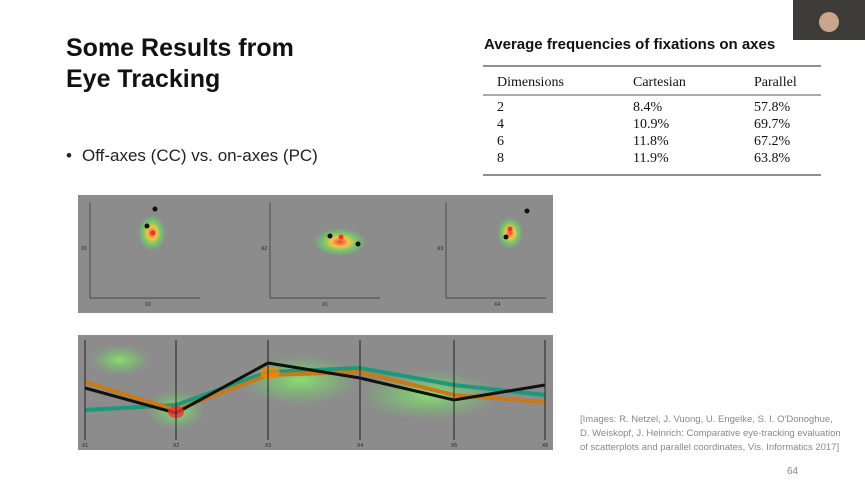 This screenshot has width=865, height=487. What do you see at coordinates (772, 141) in the screenshot?
I see `table-cell: 67.2%` at bounding box center [772, 141].